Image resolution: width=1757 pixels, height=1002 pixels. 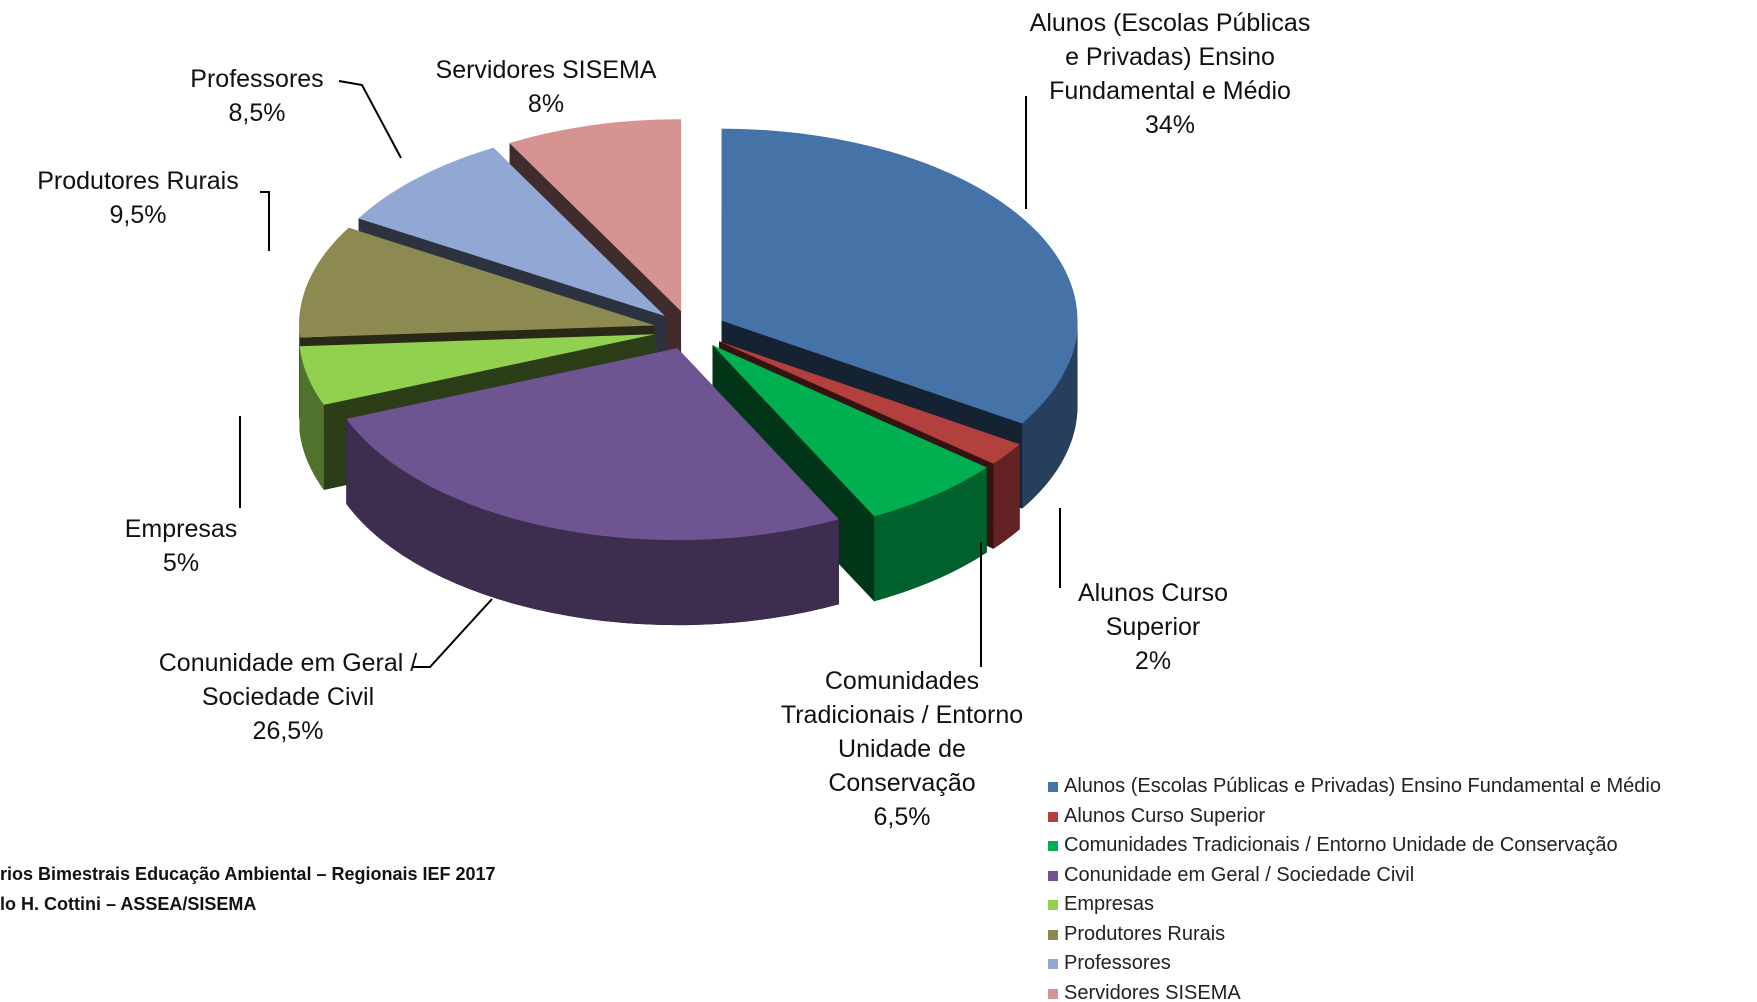 I want to click on legend-entry: Alunos Curso Superior, so click(x=1156, y=816).